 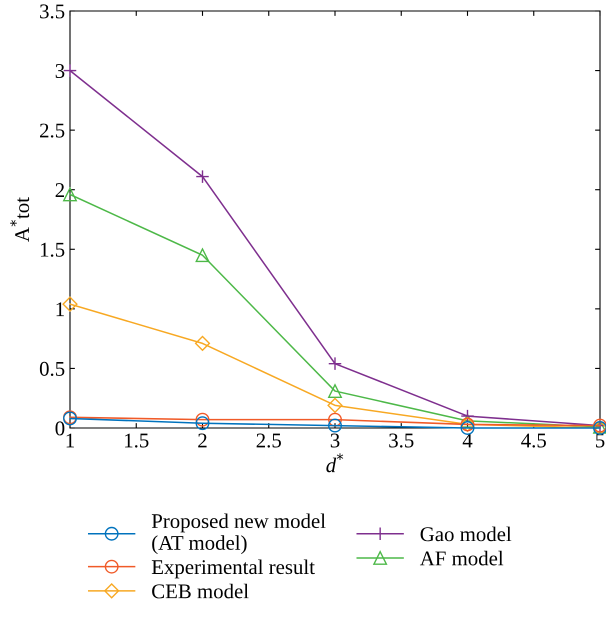 I want to click on legend-label: Experimental result, so click(x=233, y=568).